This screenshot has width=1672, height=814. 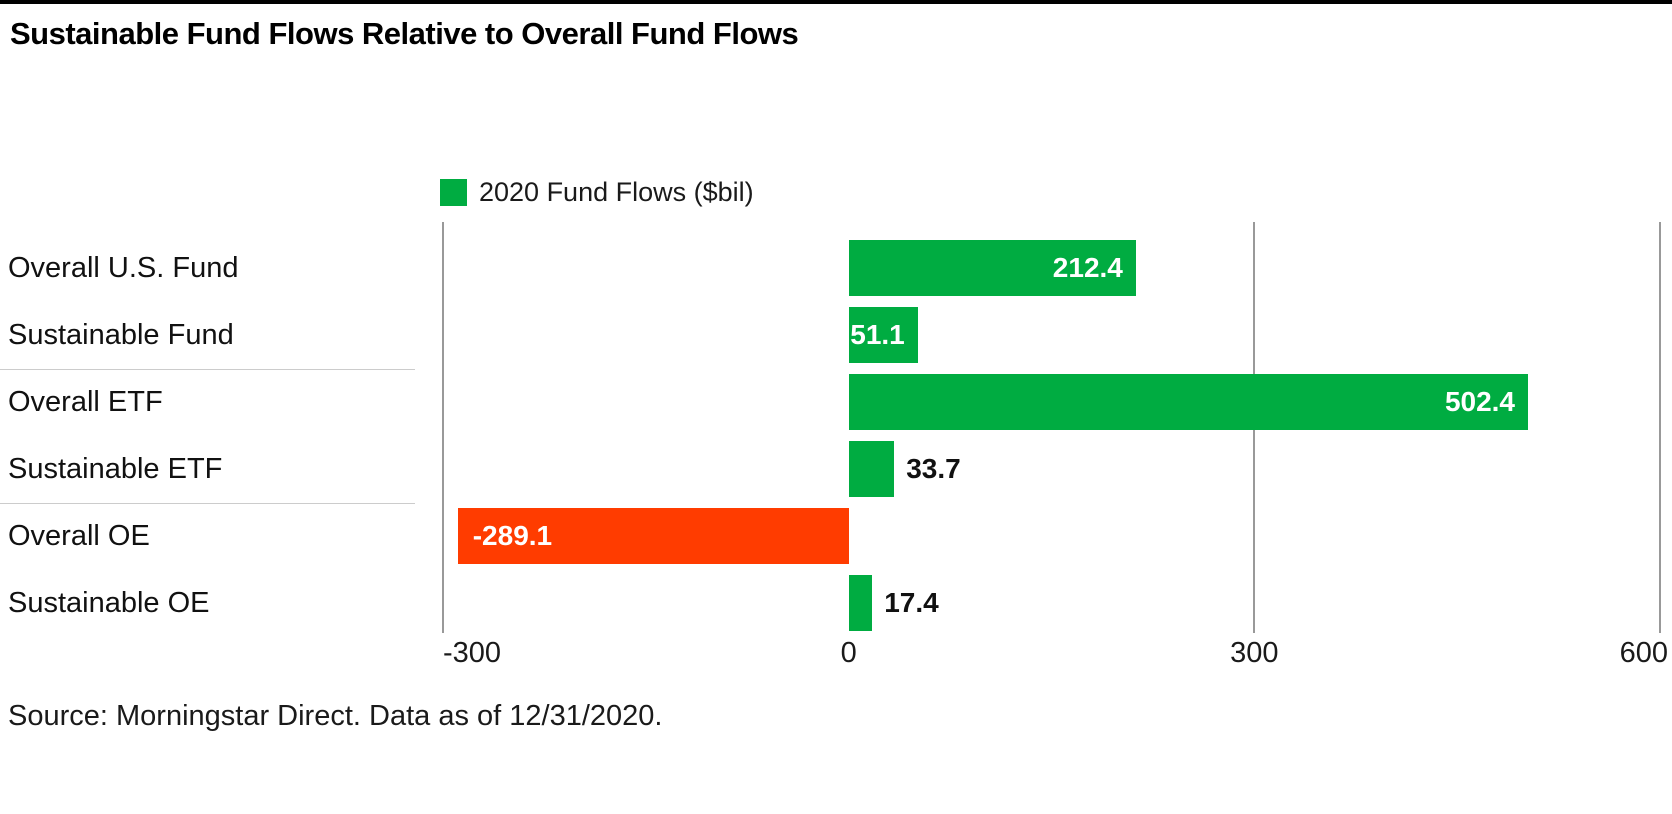 I want to click on x-tick-label: 600, so click(x=1643, y=653).